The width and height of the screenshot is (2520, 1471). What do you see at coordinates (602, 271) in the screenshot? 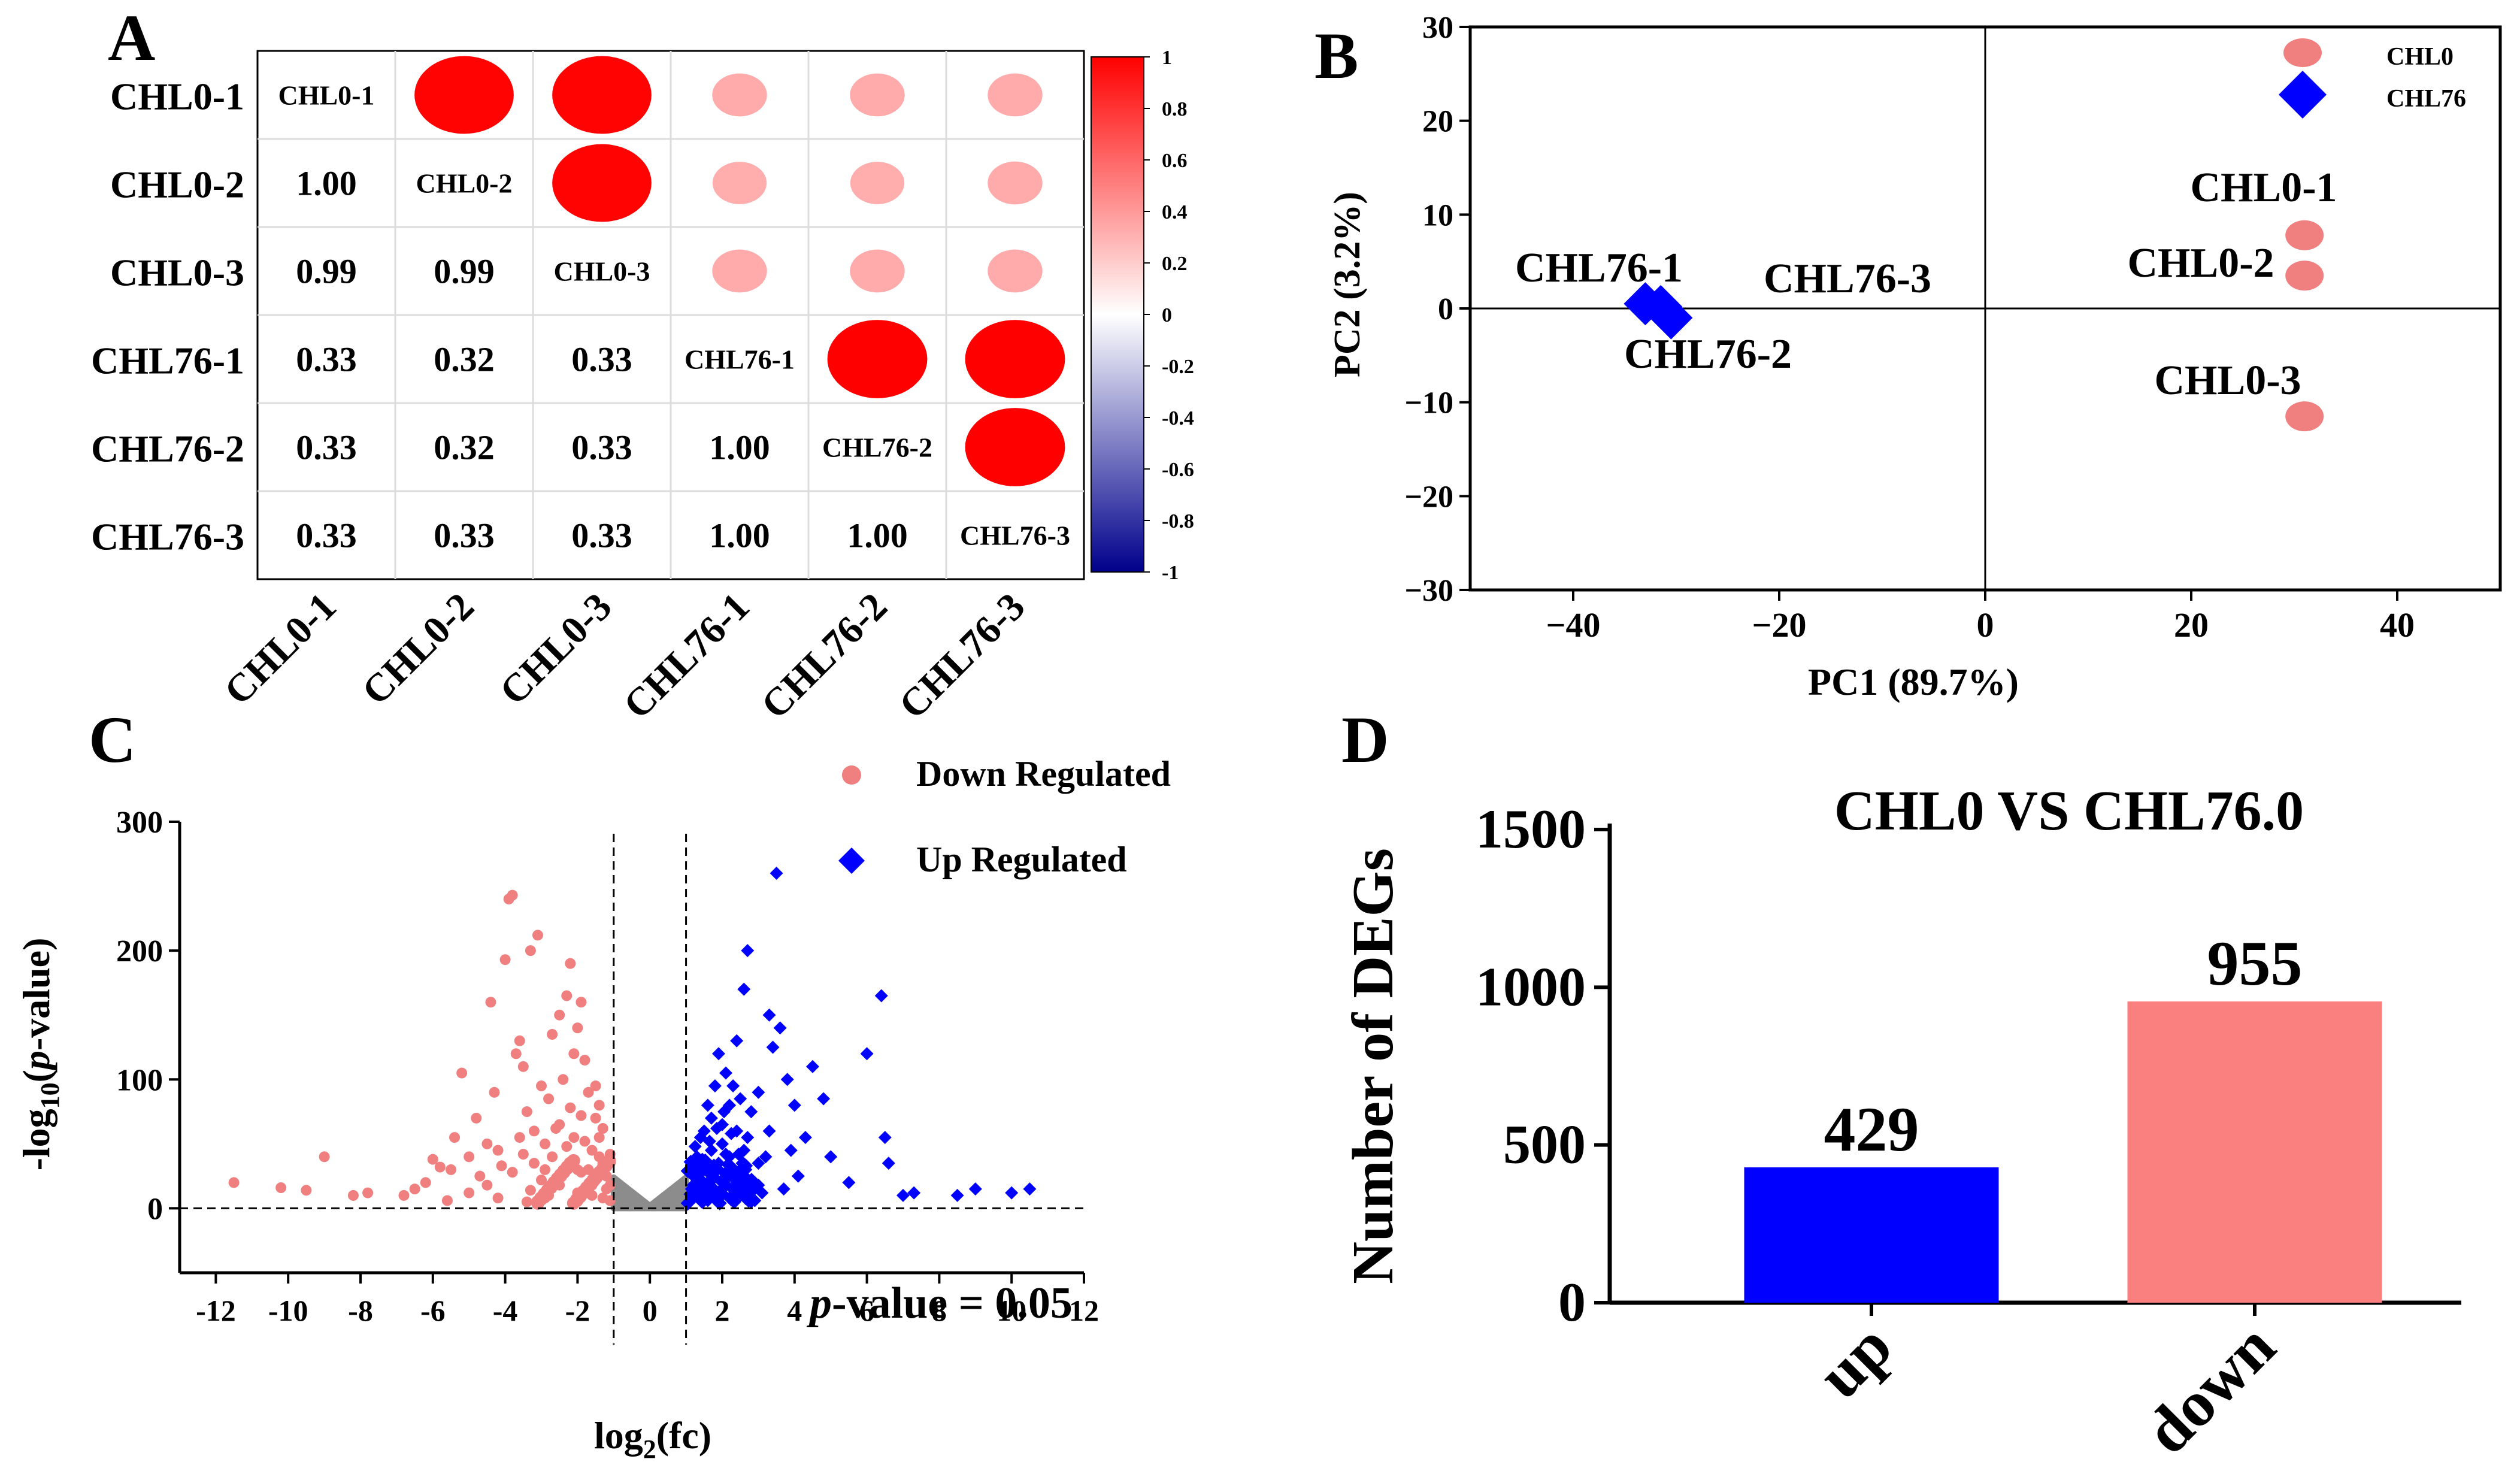
I see `heatmap-diagonal-label: CHL0-3` at bounding box center [602, 271].